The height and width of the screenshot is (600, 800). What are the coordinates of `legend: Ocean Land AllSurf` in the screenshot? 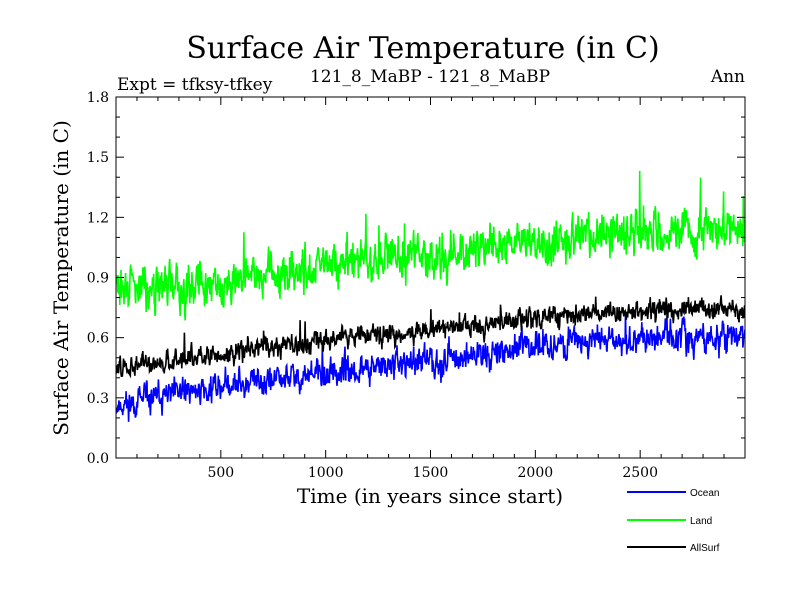 It's located at (673, 521).